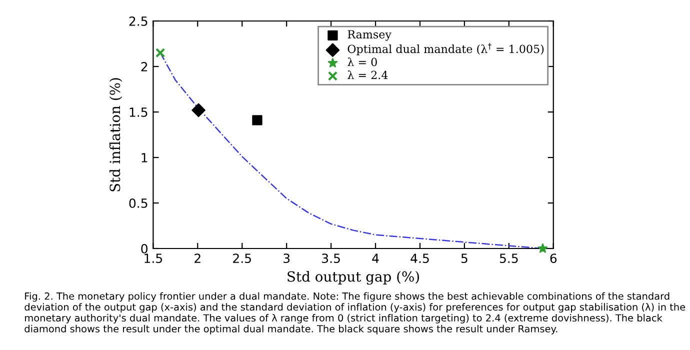 This screenshot has height=350, width=690. What do you see at coordinates (446, 49) in the screenshot?
I see `legend-label: Optimal dual mandate (λ$^{†}$ = 1.005)` at bounding box center [446, 49].